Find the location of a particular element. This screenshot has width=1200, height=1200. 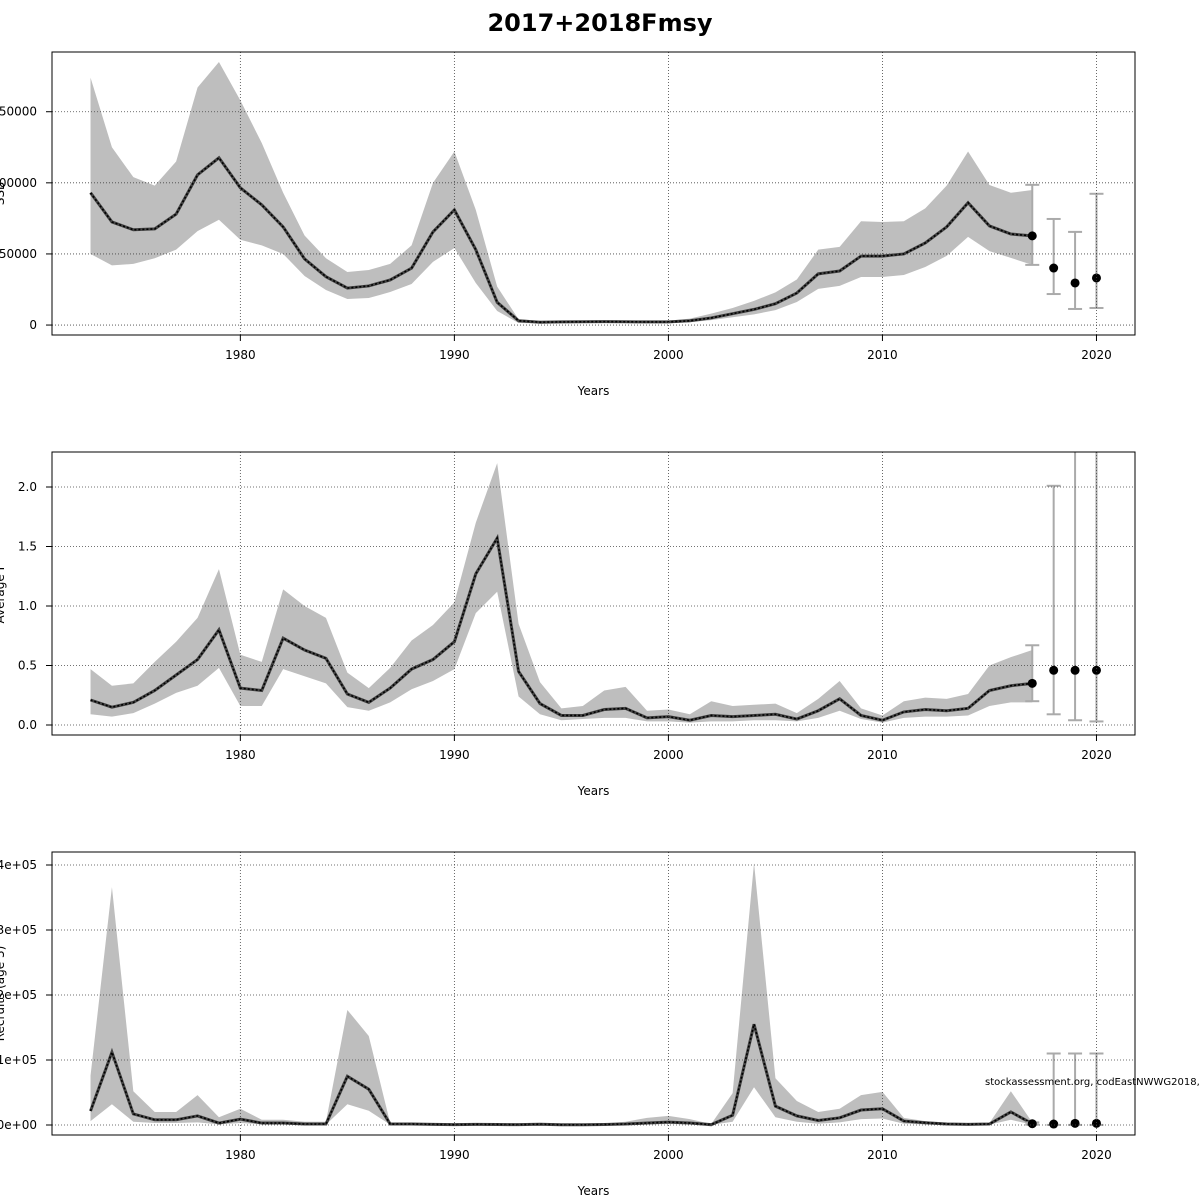

y-tick-label: 2.0 is located at coordinates (27, 487).